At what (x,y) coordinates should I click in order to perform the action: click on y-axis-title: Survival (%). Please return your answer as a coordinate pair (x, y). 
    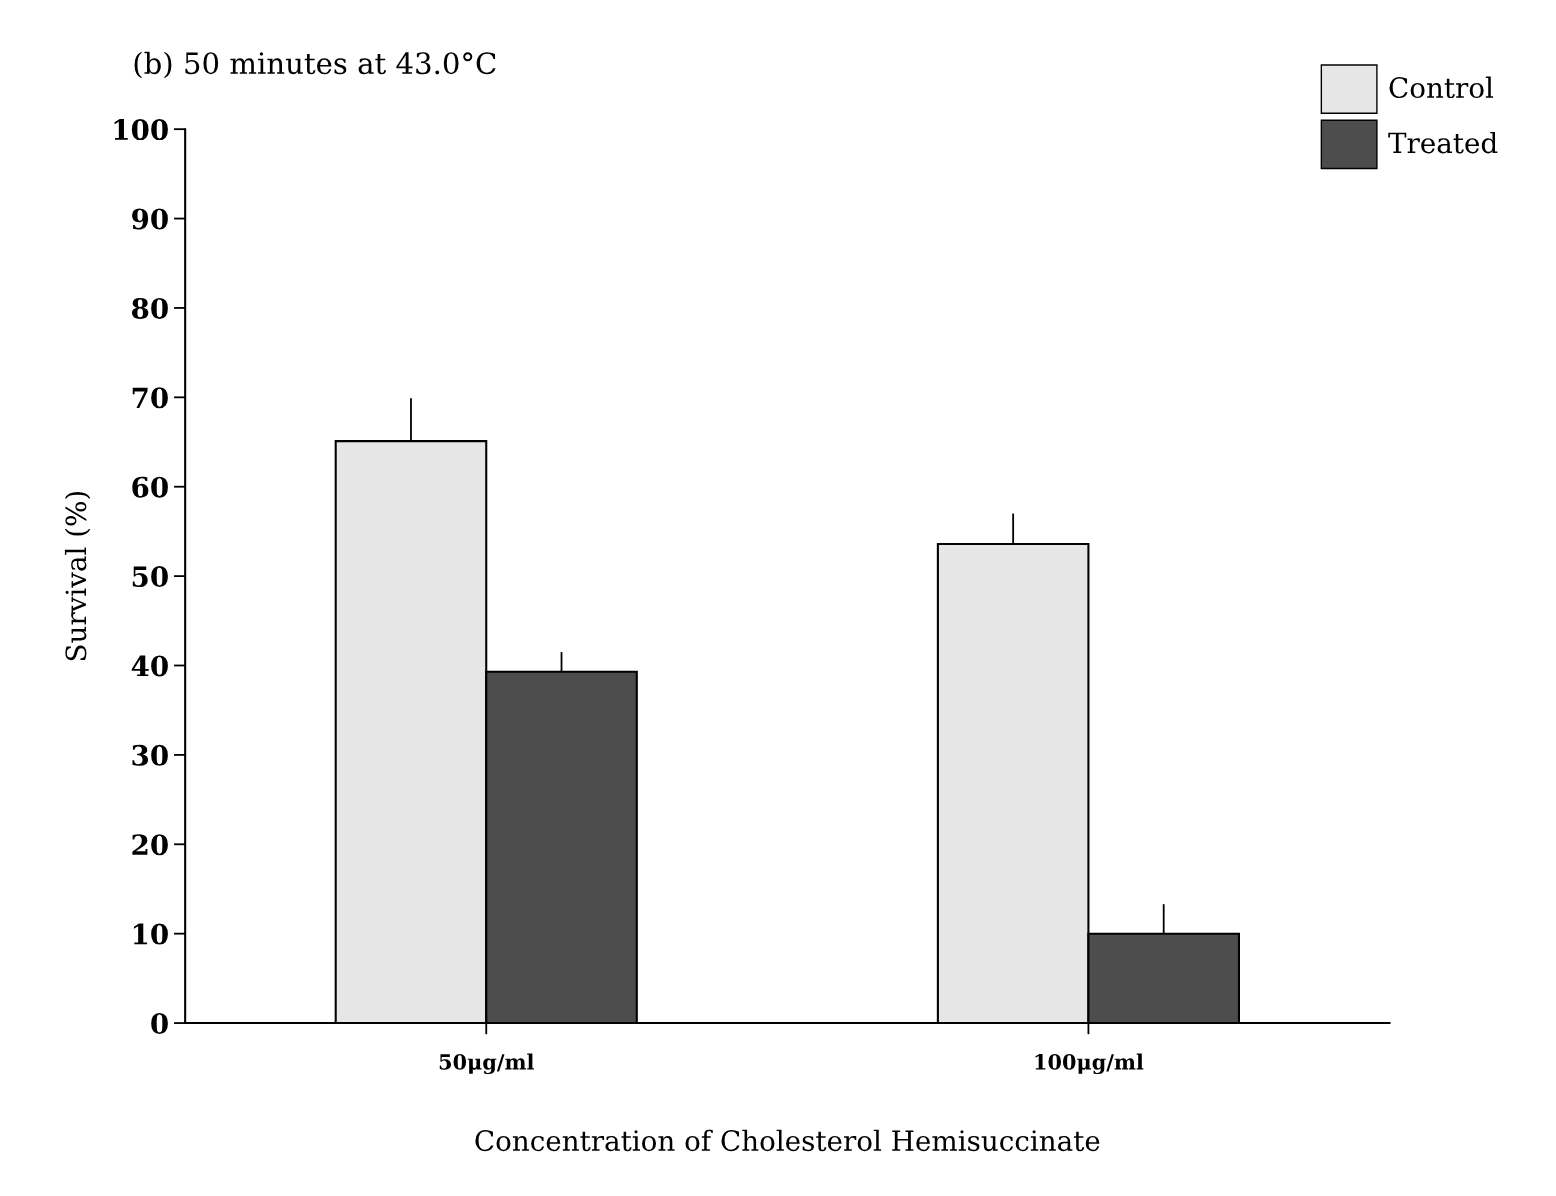
    Looking at the image, I should click on (77, 576).